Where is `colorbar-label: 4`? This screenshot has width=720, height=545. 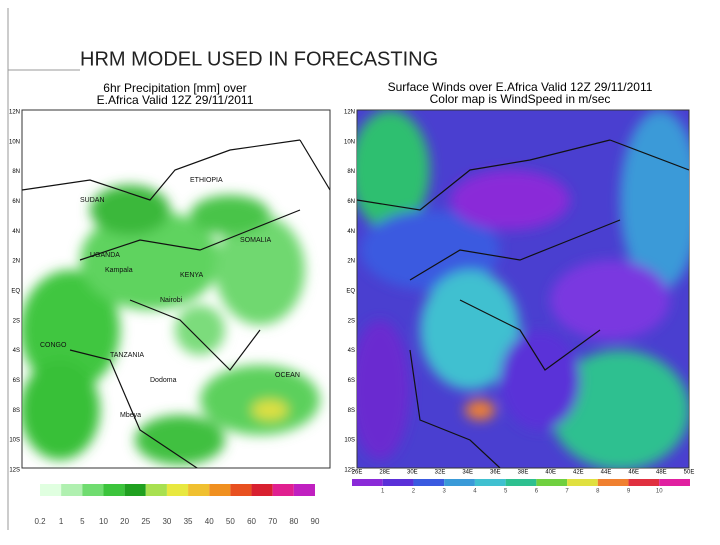 colorbar-label: 4 is located at coordinates (475, 492).